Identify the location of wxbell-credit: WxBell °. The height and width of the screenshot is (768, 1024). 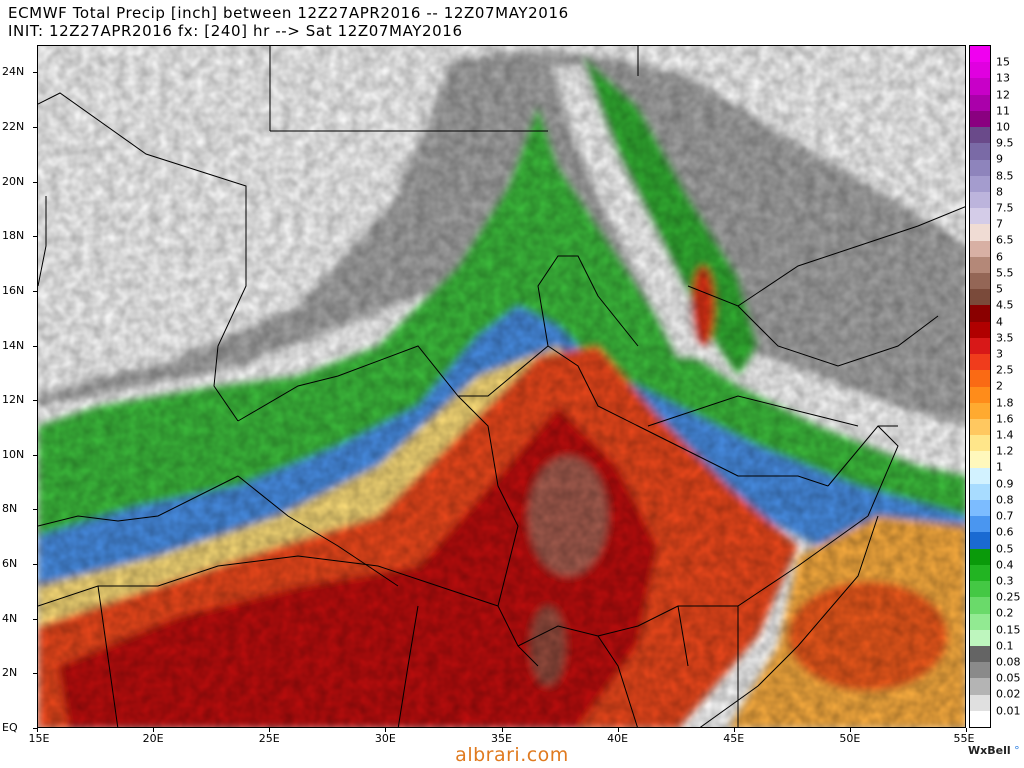
(994, 750).